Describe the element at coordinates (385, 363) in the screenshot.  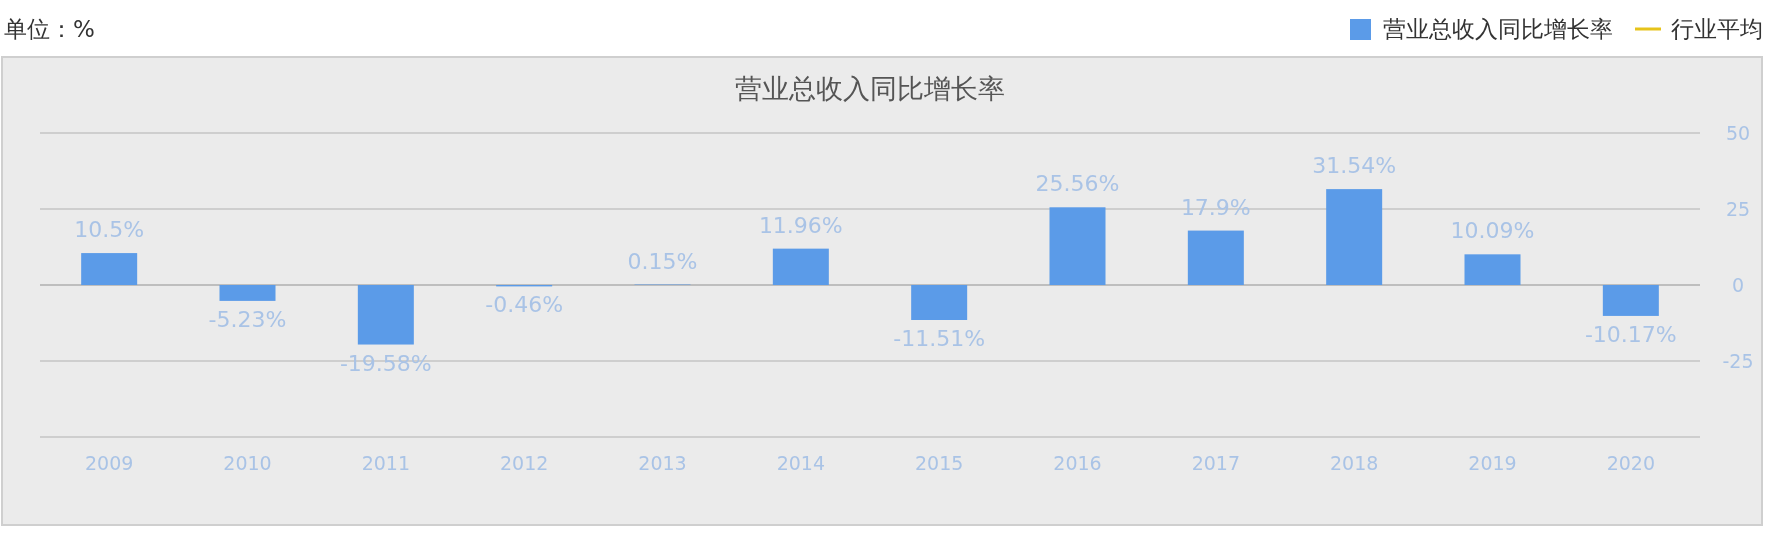
I see `data-label: -19.58%` at that location.